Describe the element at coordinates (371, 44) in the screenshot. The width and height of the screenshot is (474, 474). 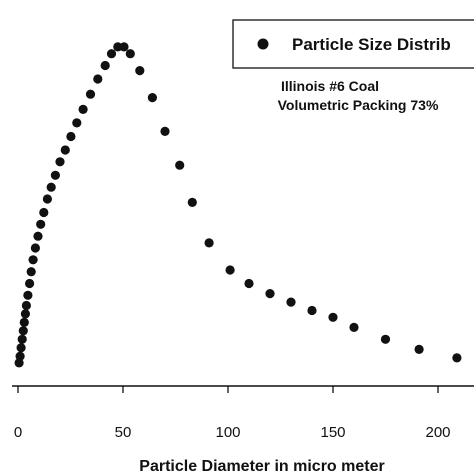
I see `legend-label: Particle Size Distrib` at that location.